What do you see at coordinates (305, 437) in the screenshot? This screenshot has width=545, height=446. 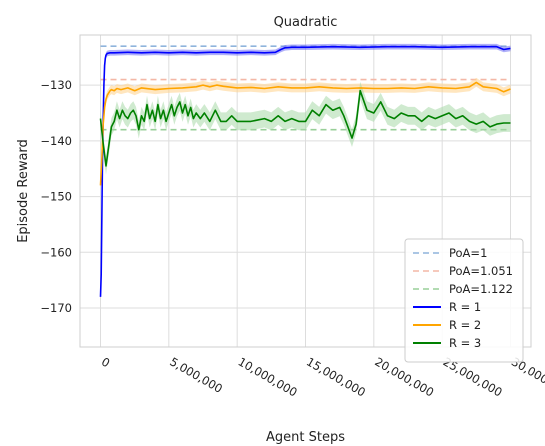 I see `x-axis-label: Agent Steps` at bounding box center [305, 437].